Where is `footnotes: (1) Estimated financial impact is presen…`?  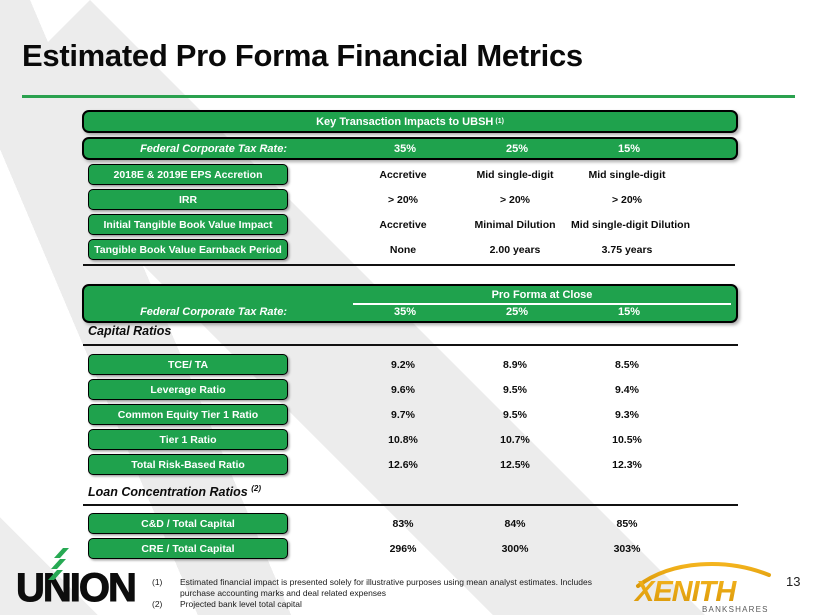 footnotes: (1) Estimated financial impact is presen… is located at coordinates (383, 593).